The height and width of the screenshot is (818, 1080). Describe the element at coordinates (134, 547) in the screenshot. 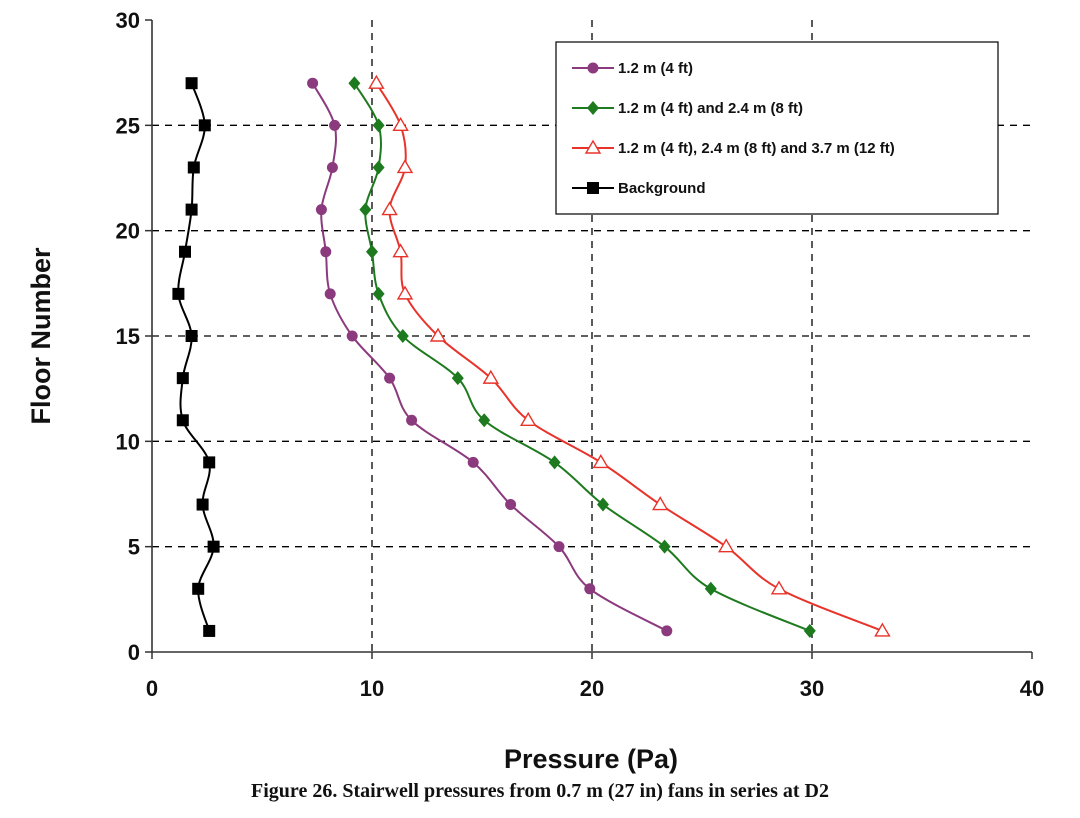

I see `y-tick-label-5: 5` at that location.